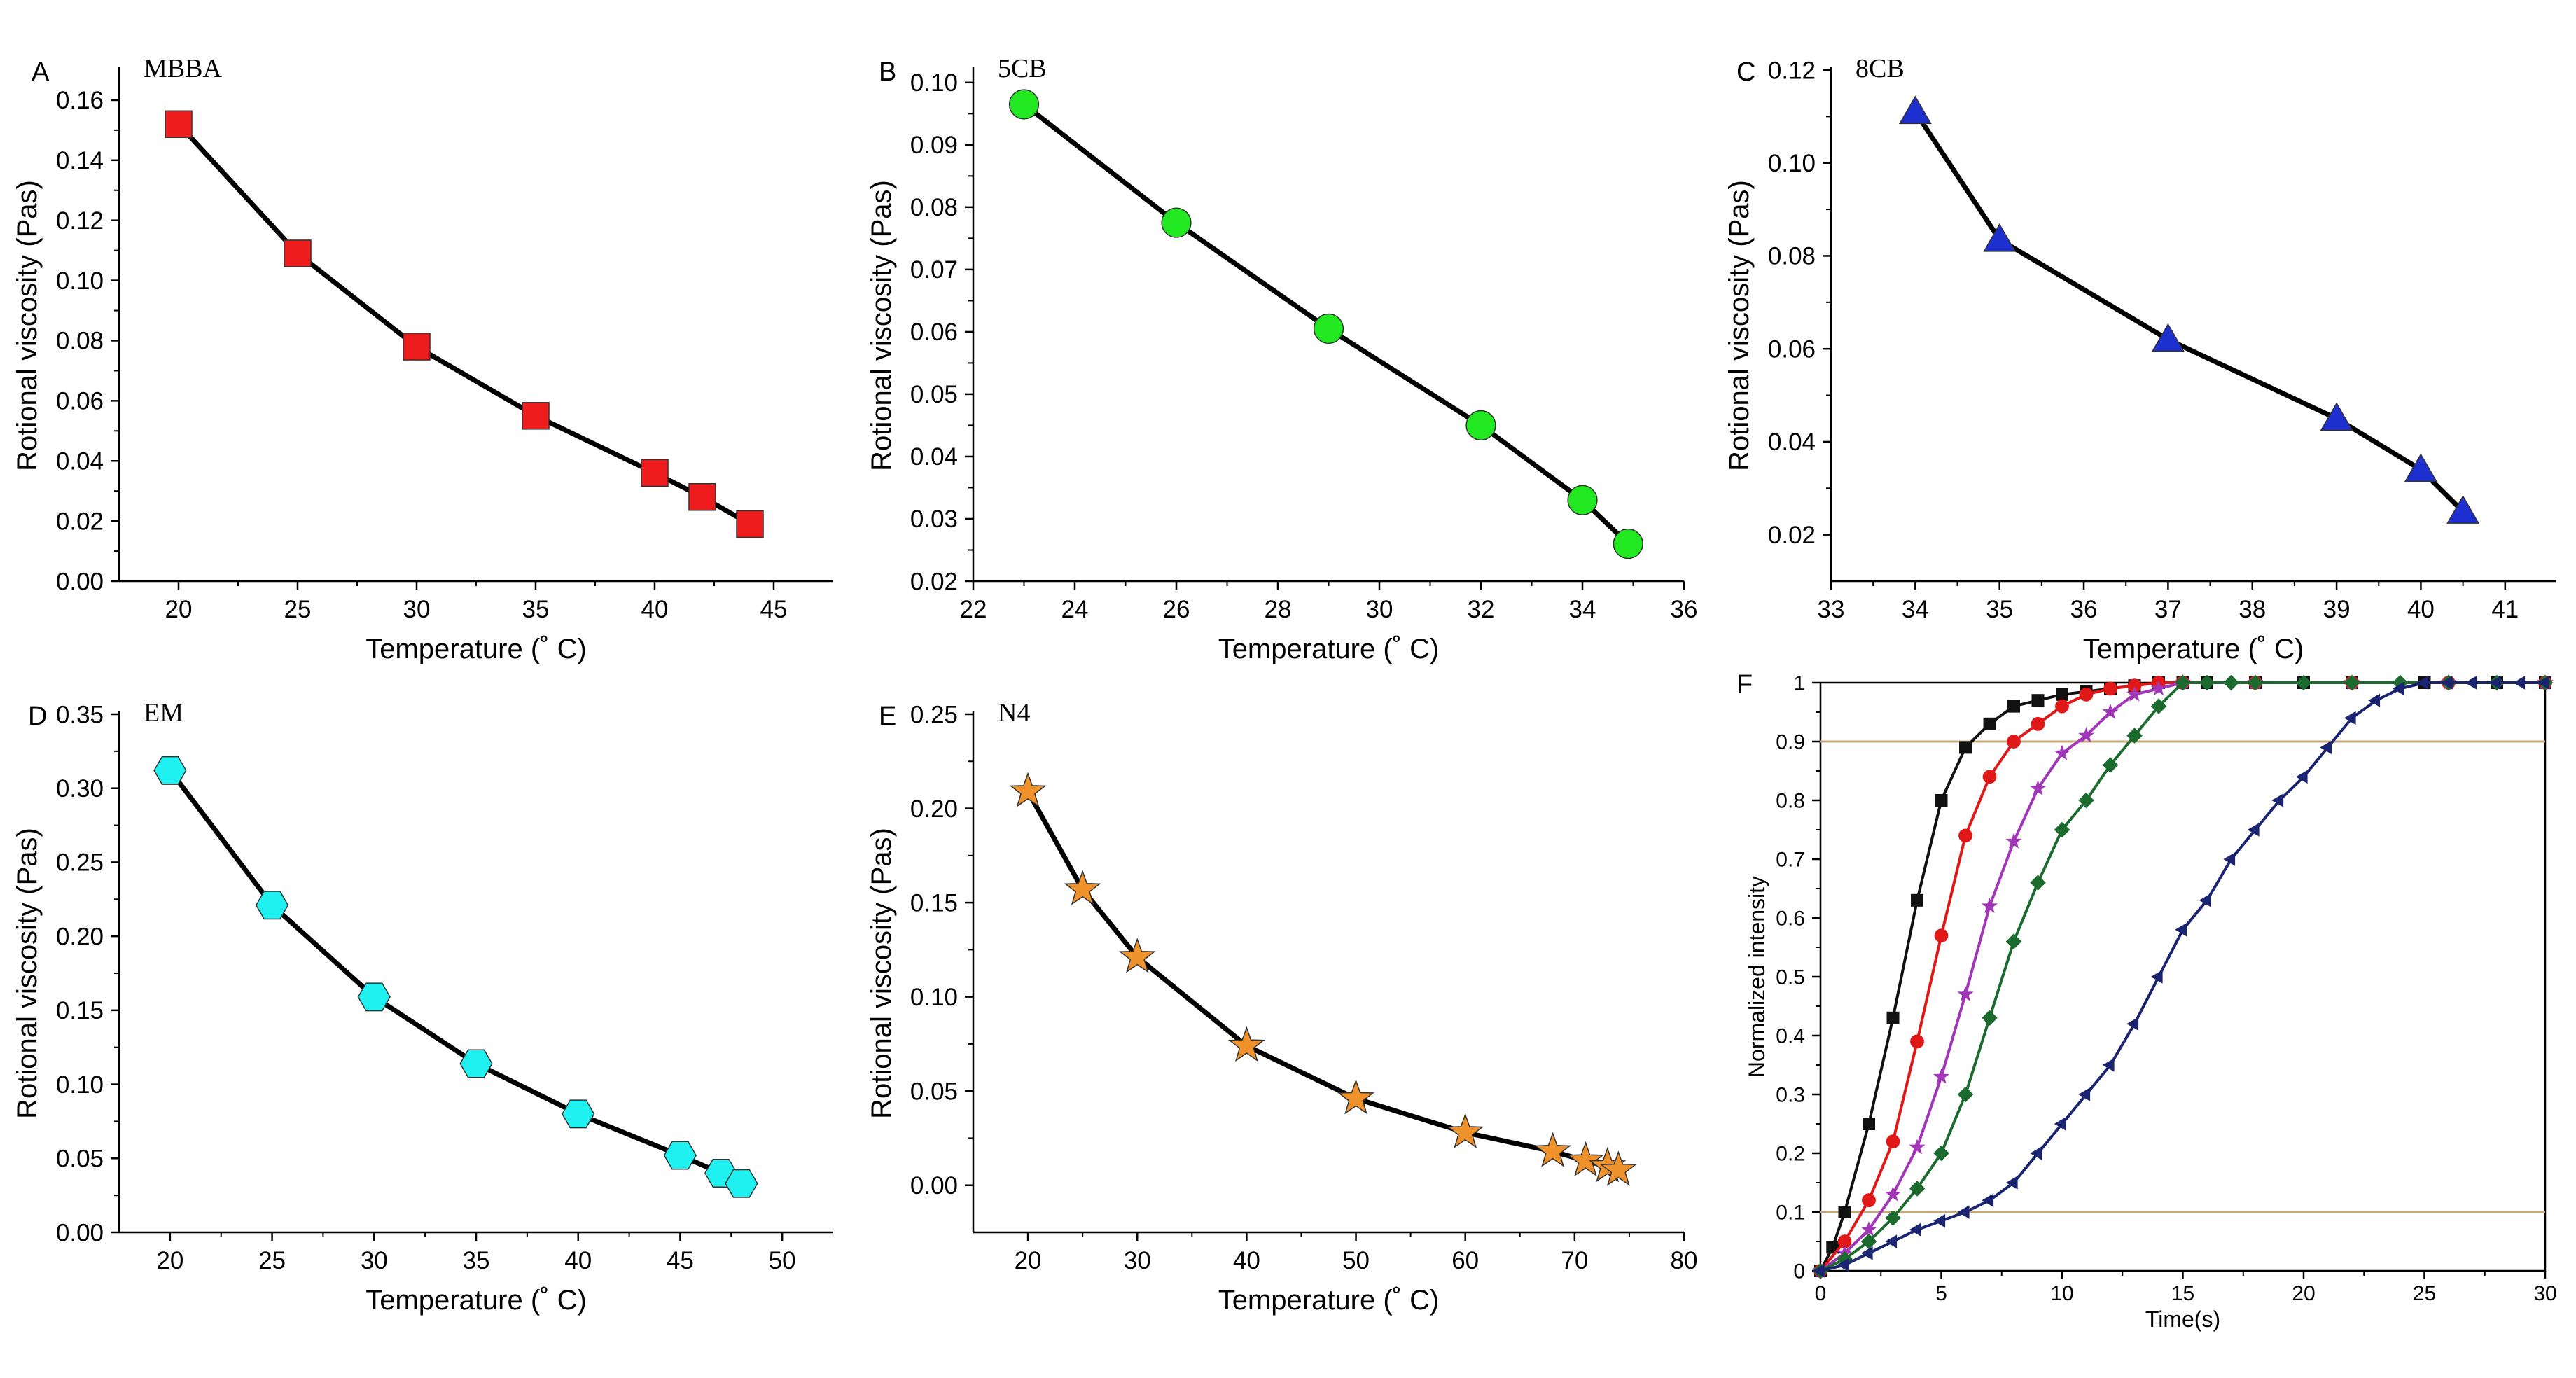 The height and width of the screenshot is (1378, 2576). I want to click on series-title-a: MBBA, so click(183, 68).